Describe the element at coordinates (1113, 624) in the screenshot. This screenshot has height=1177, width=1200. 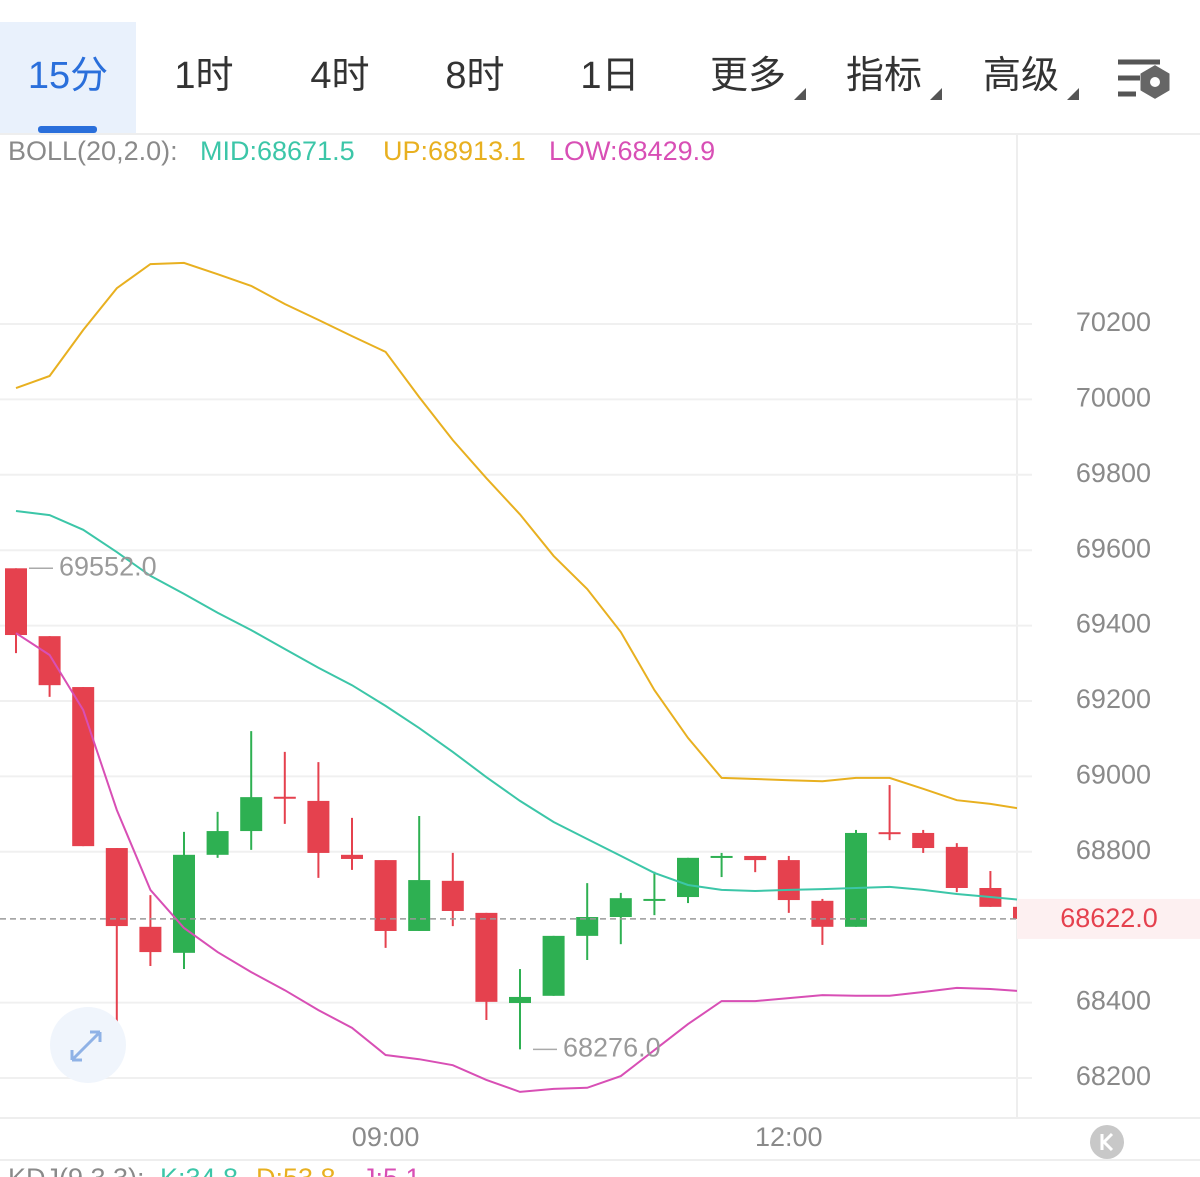
I see `y-tick-label: 69400` at that location.